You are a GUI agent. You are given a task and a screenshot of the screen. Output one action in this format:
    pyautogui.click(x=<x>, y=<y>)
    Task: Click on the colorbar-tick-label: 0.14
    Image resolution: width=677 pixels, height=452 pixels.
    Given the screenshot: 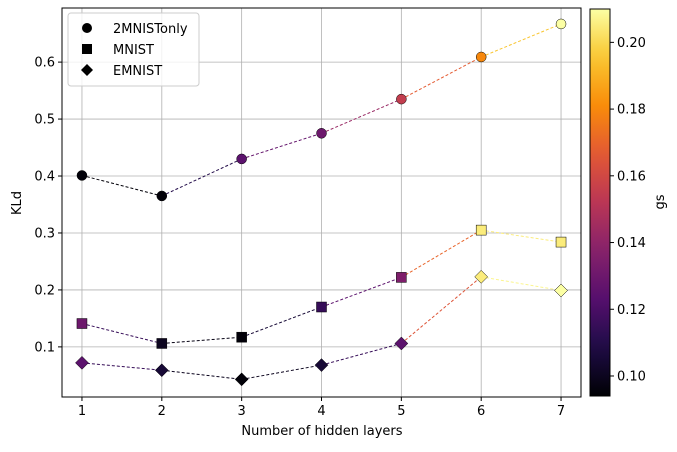 What is the action you would take?
    pyautogui.click(x=631, y=243)
    